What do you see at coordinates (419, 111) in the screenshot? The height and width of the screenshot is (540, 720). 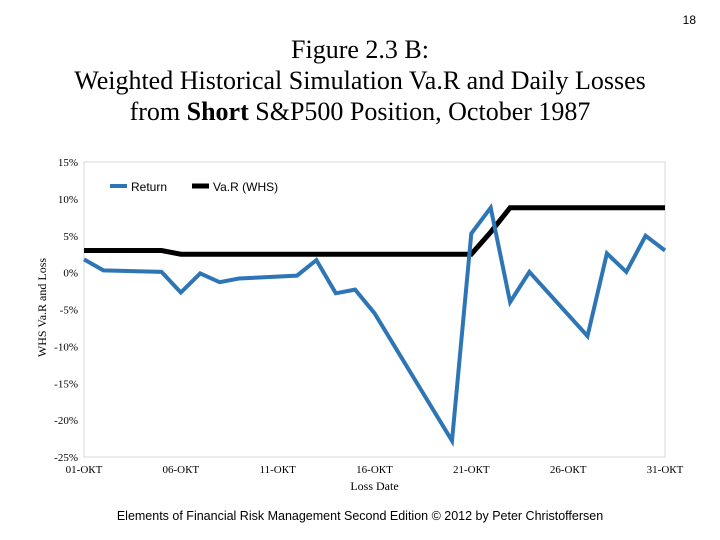 I see `title-line-3-suffix: S&P500 Position, October 1987` at bounding box center [419, 111].